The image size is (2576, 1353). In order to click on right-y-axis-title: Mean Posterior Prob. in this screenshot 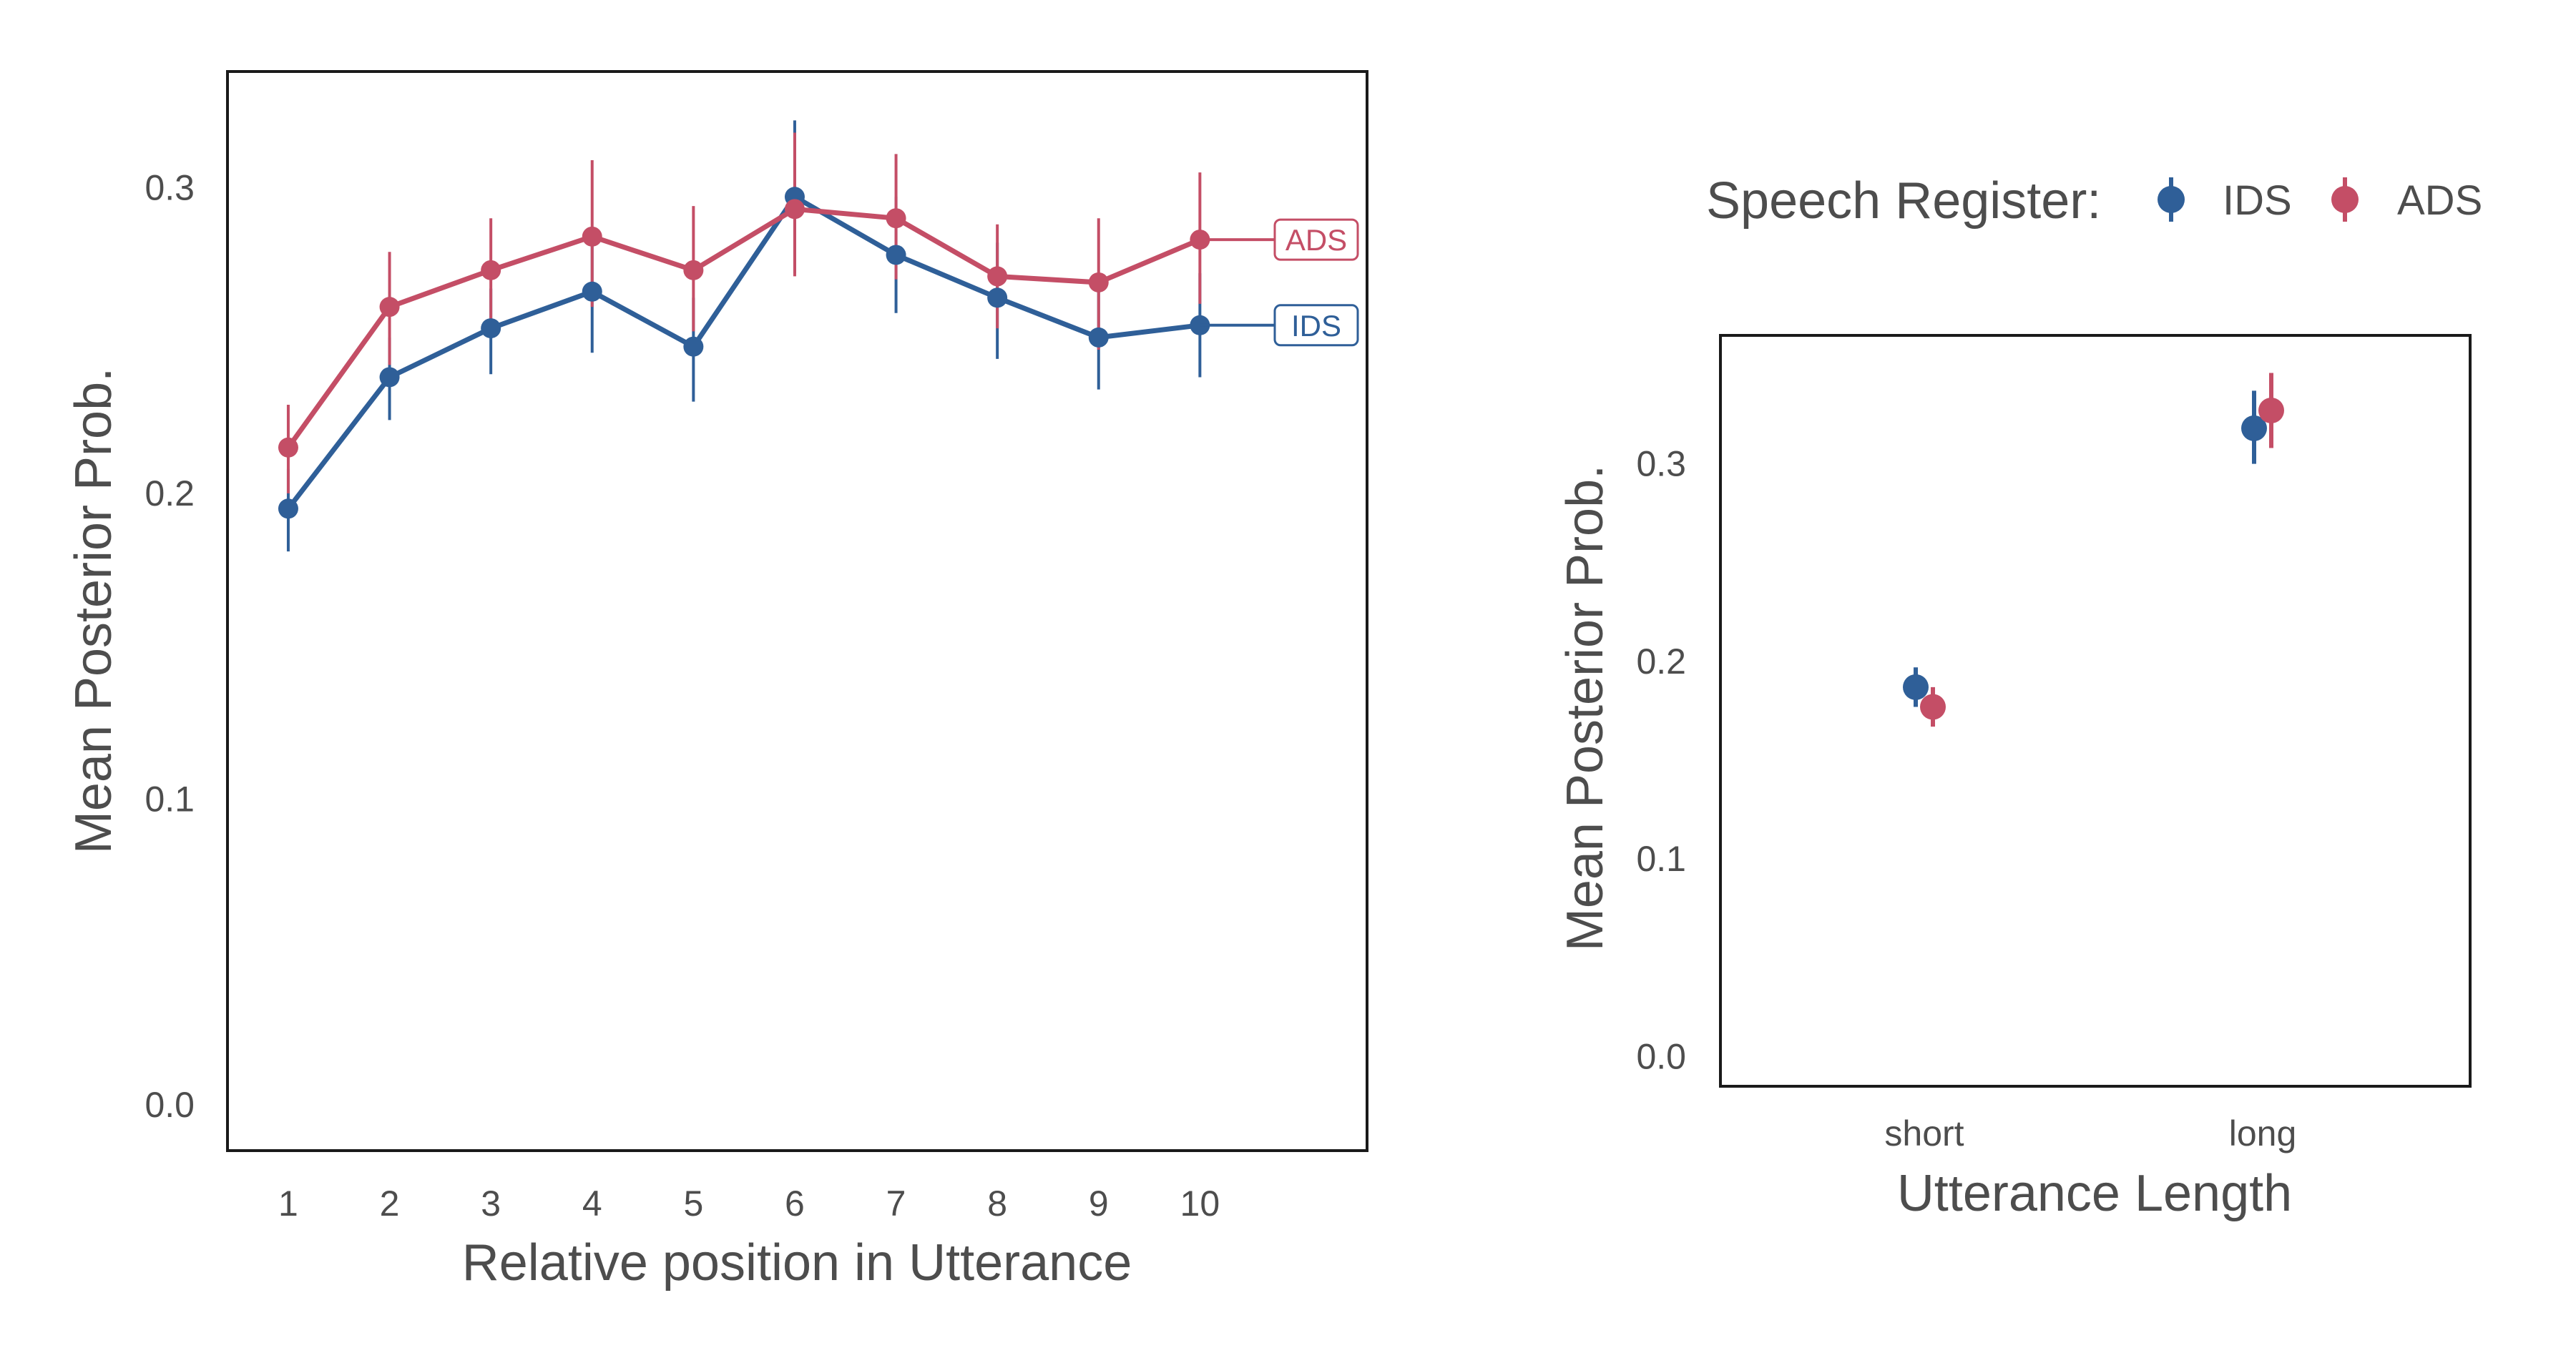, I will do `click(1585, 708)`.